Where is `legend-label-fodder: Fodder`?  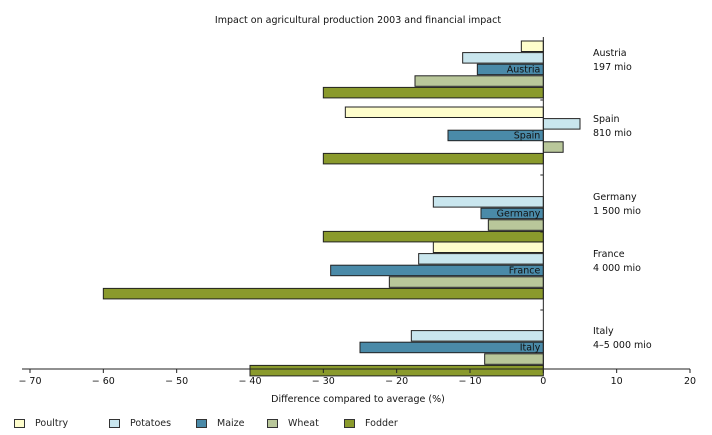 legend-label-fodder: Fodder is located at coordinates (381, 423).